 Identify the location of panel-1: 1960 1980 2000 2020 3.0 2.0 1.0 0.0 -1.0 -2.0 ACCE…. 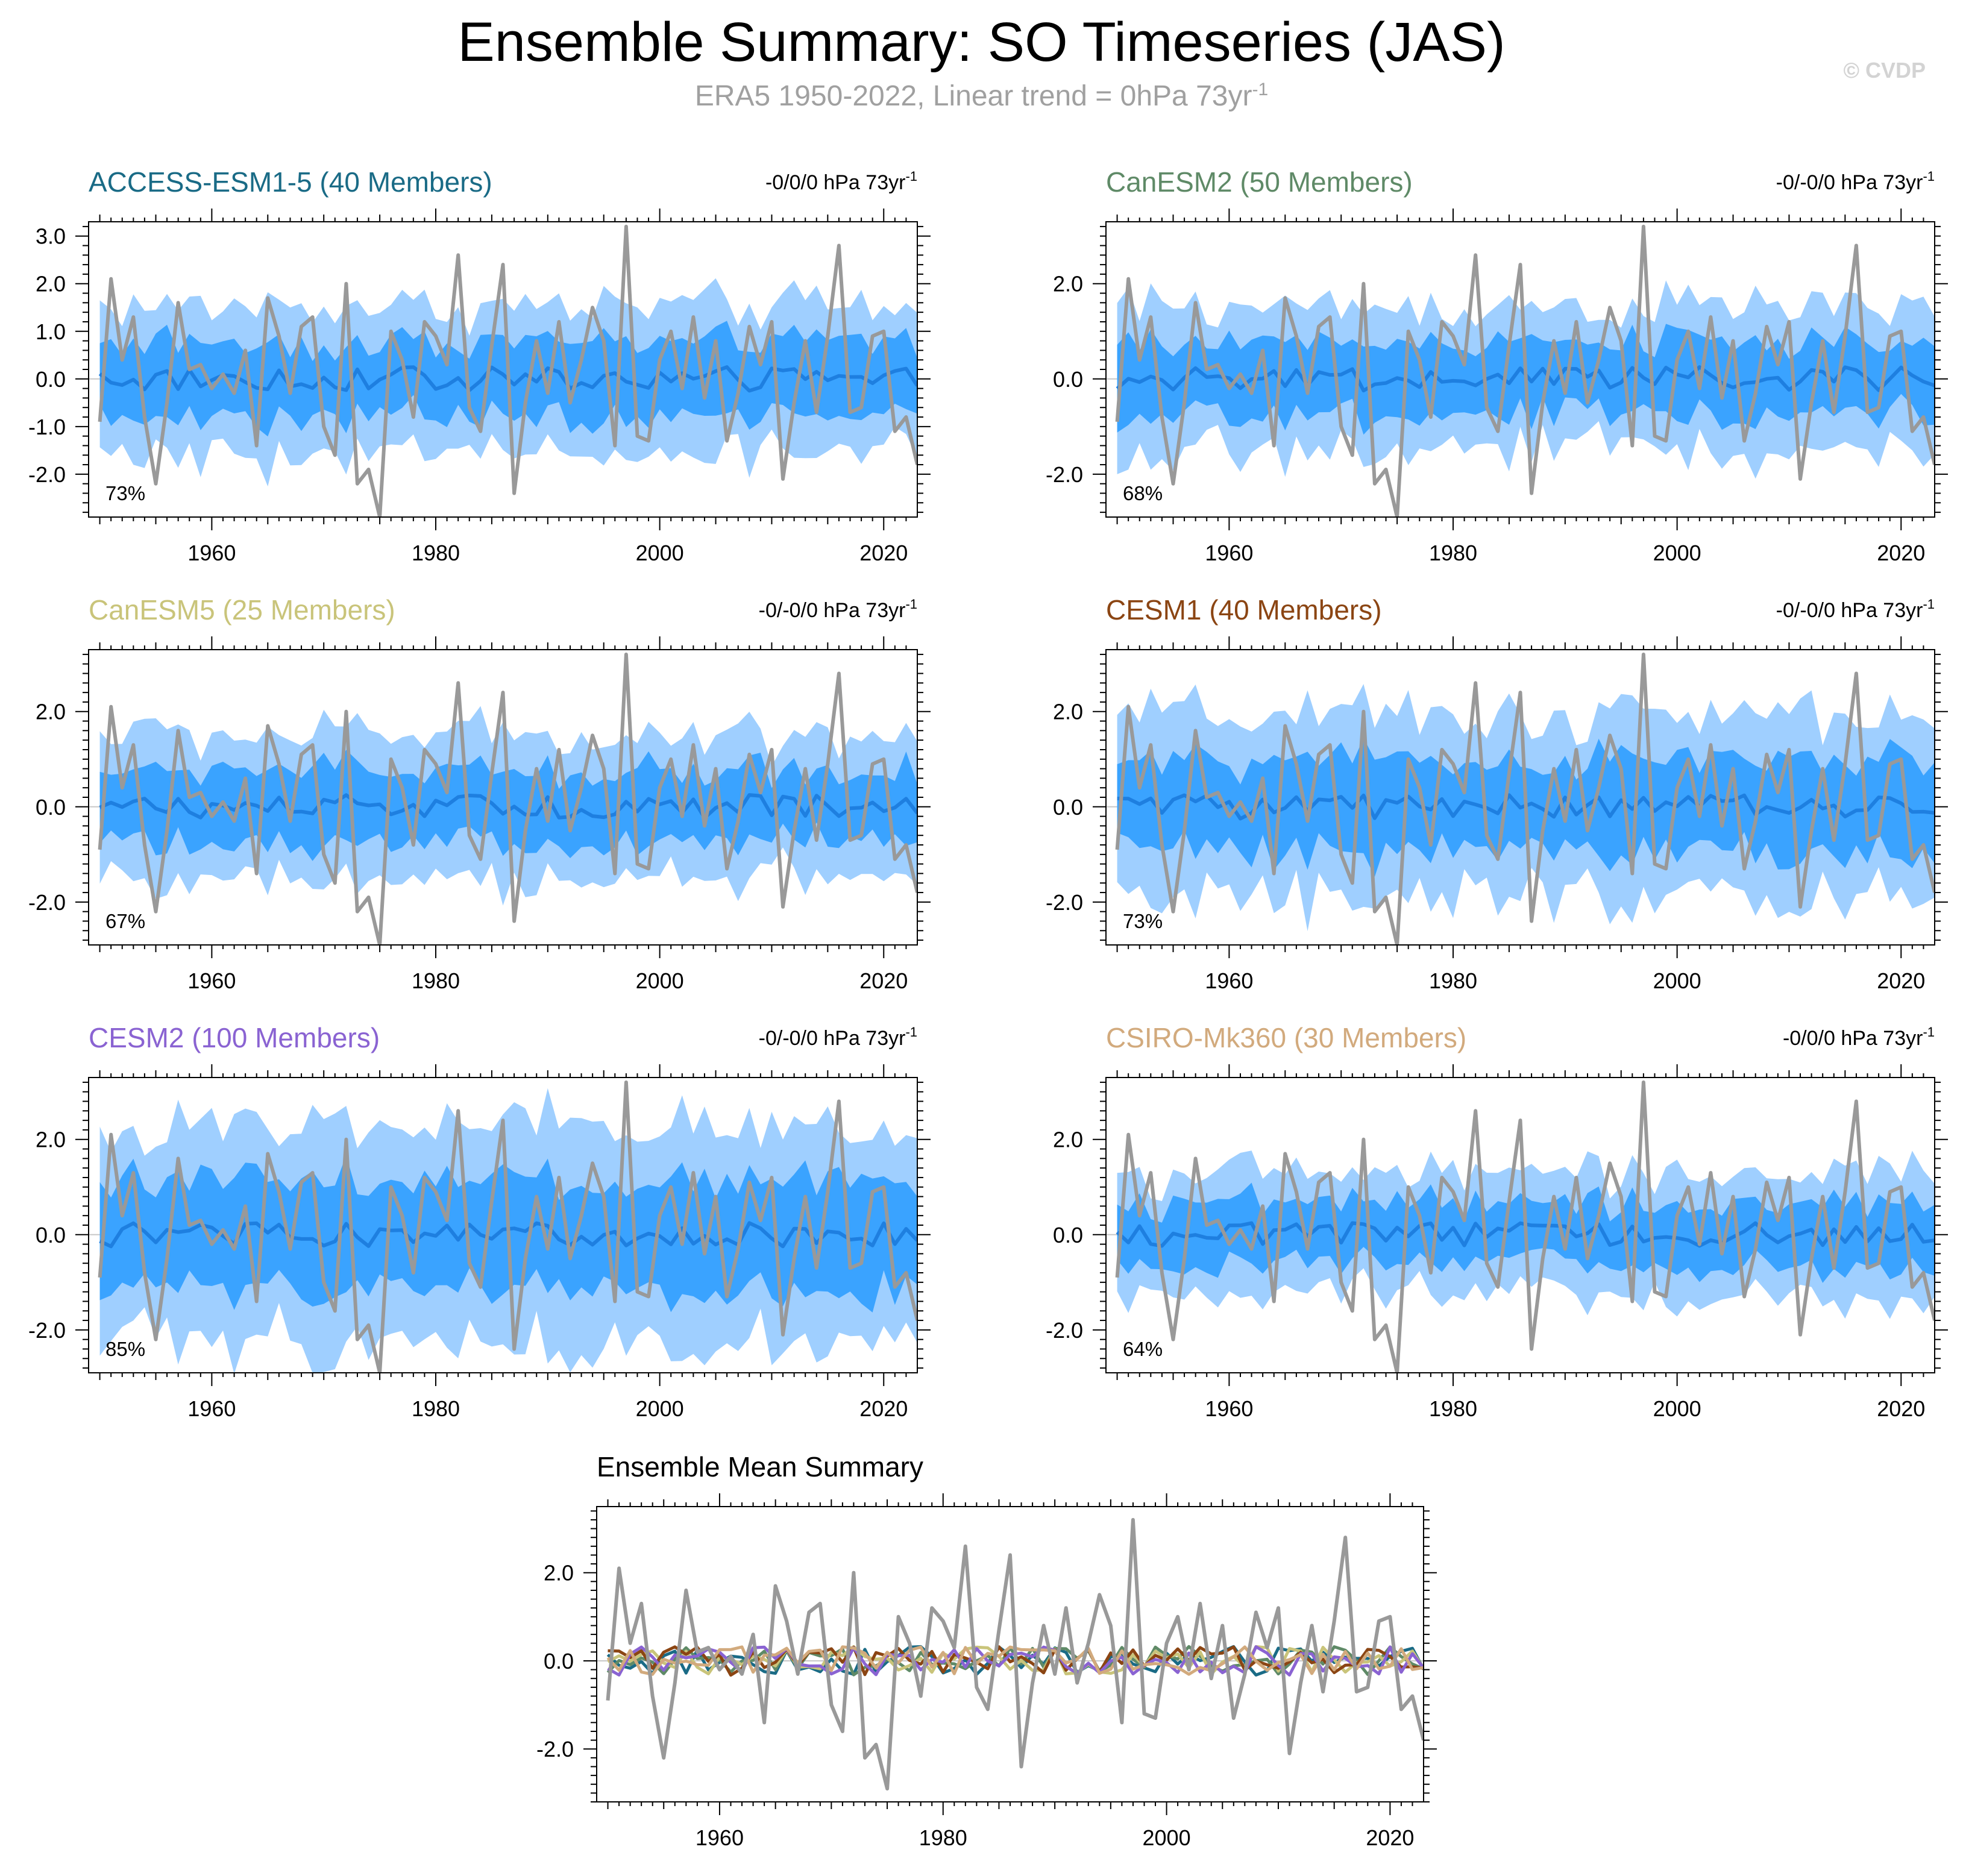
(479, 365).